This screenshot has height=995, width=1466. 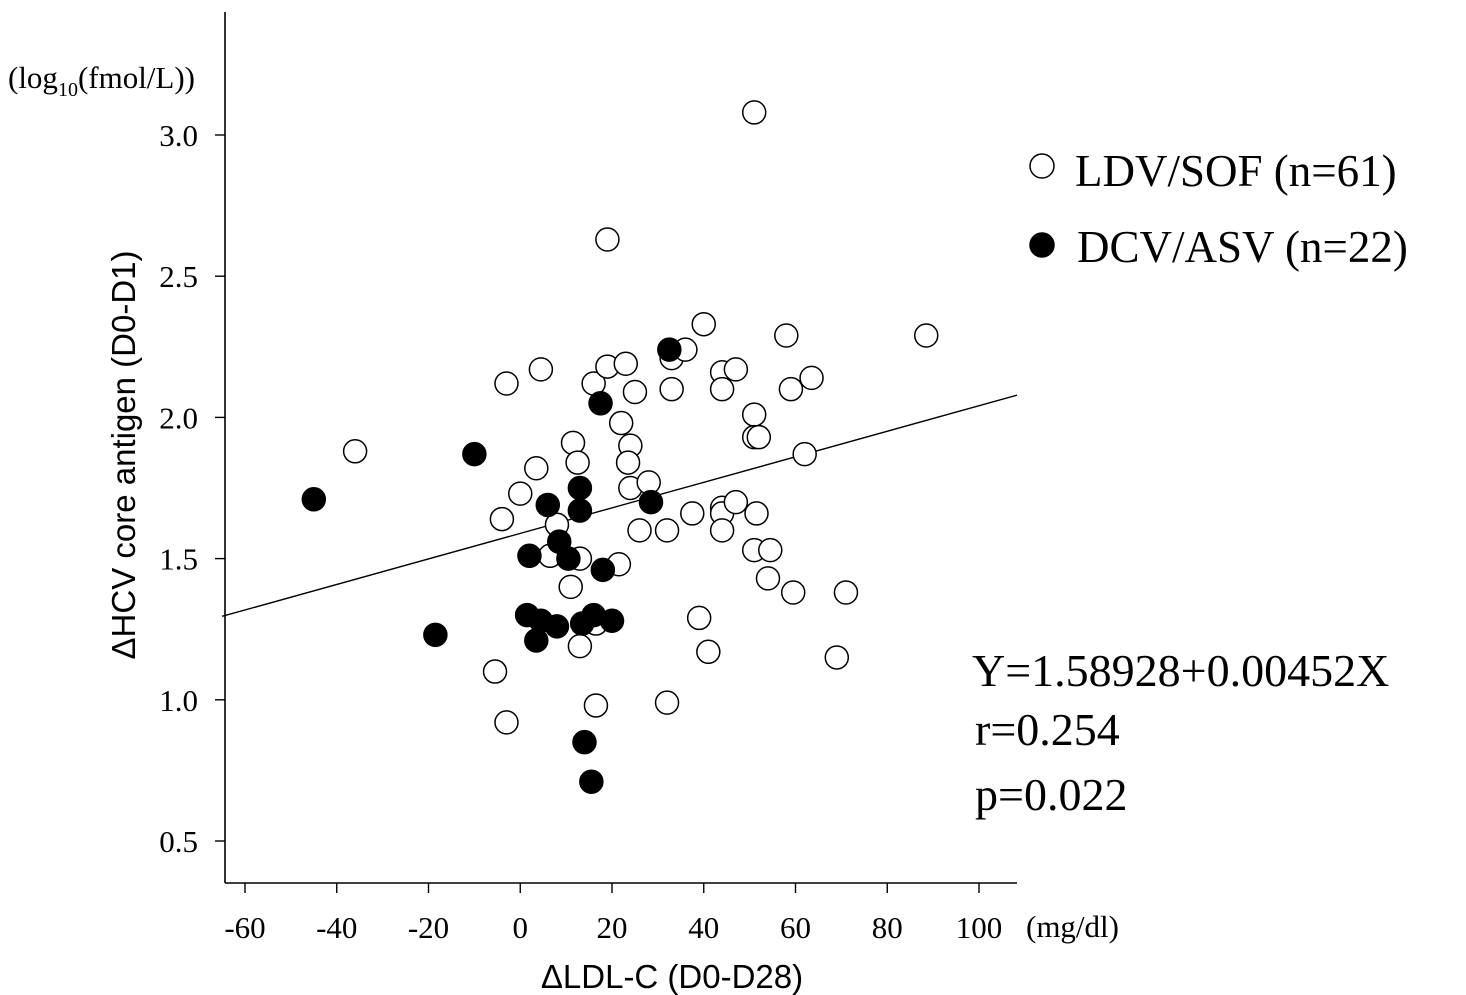 What do you see at coordinates (1047, 729) in the screenshot?
I see `correlation-r: r=0.254` at bounding box center [1047, 729].